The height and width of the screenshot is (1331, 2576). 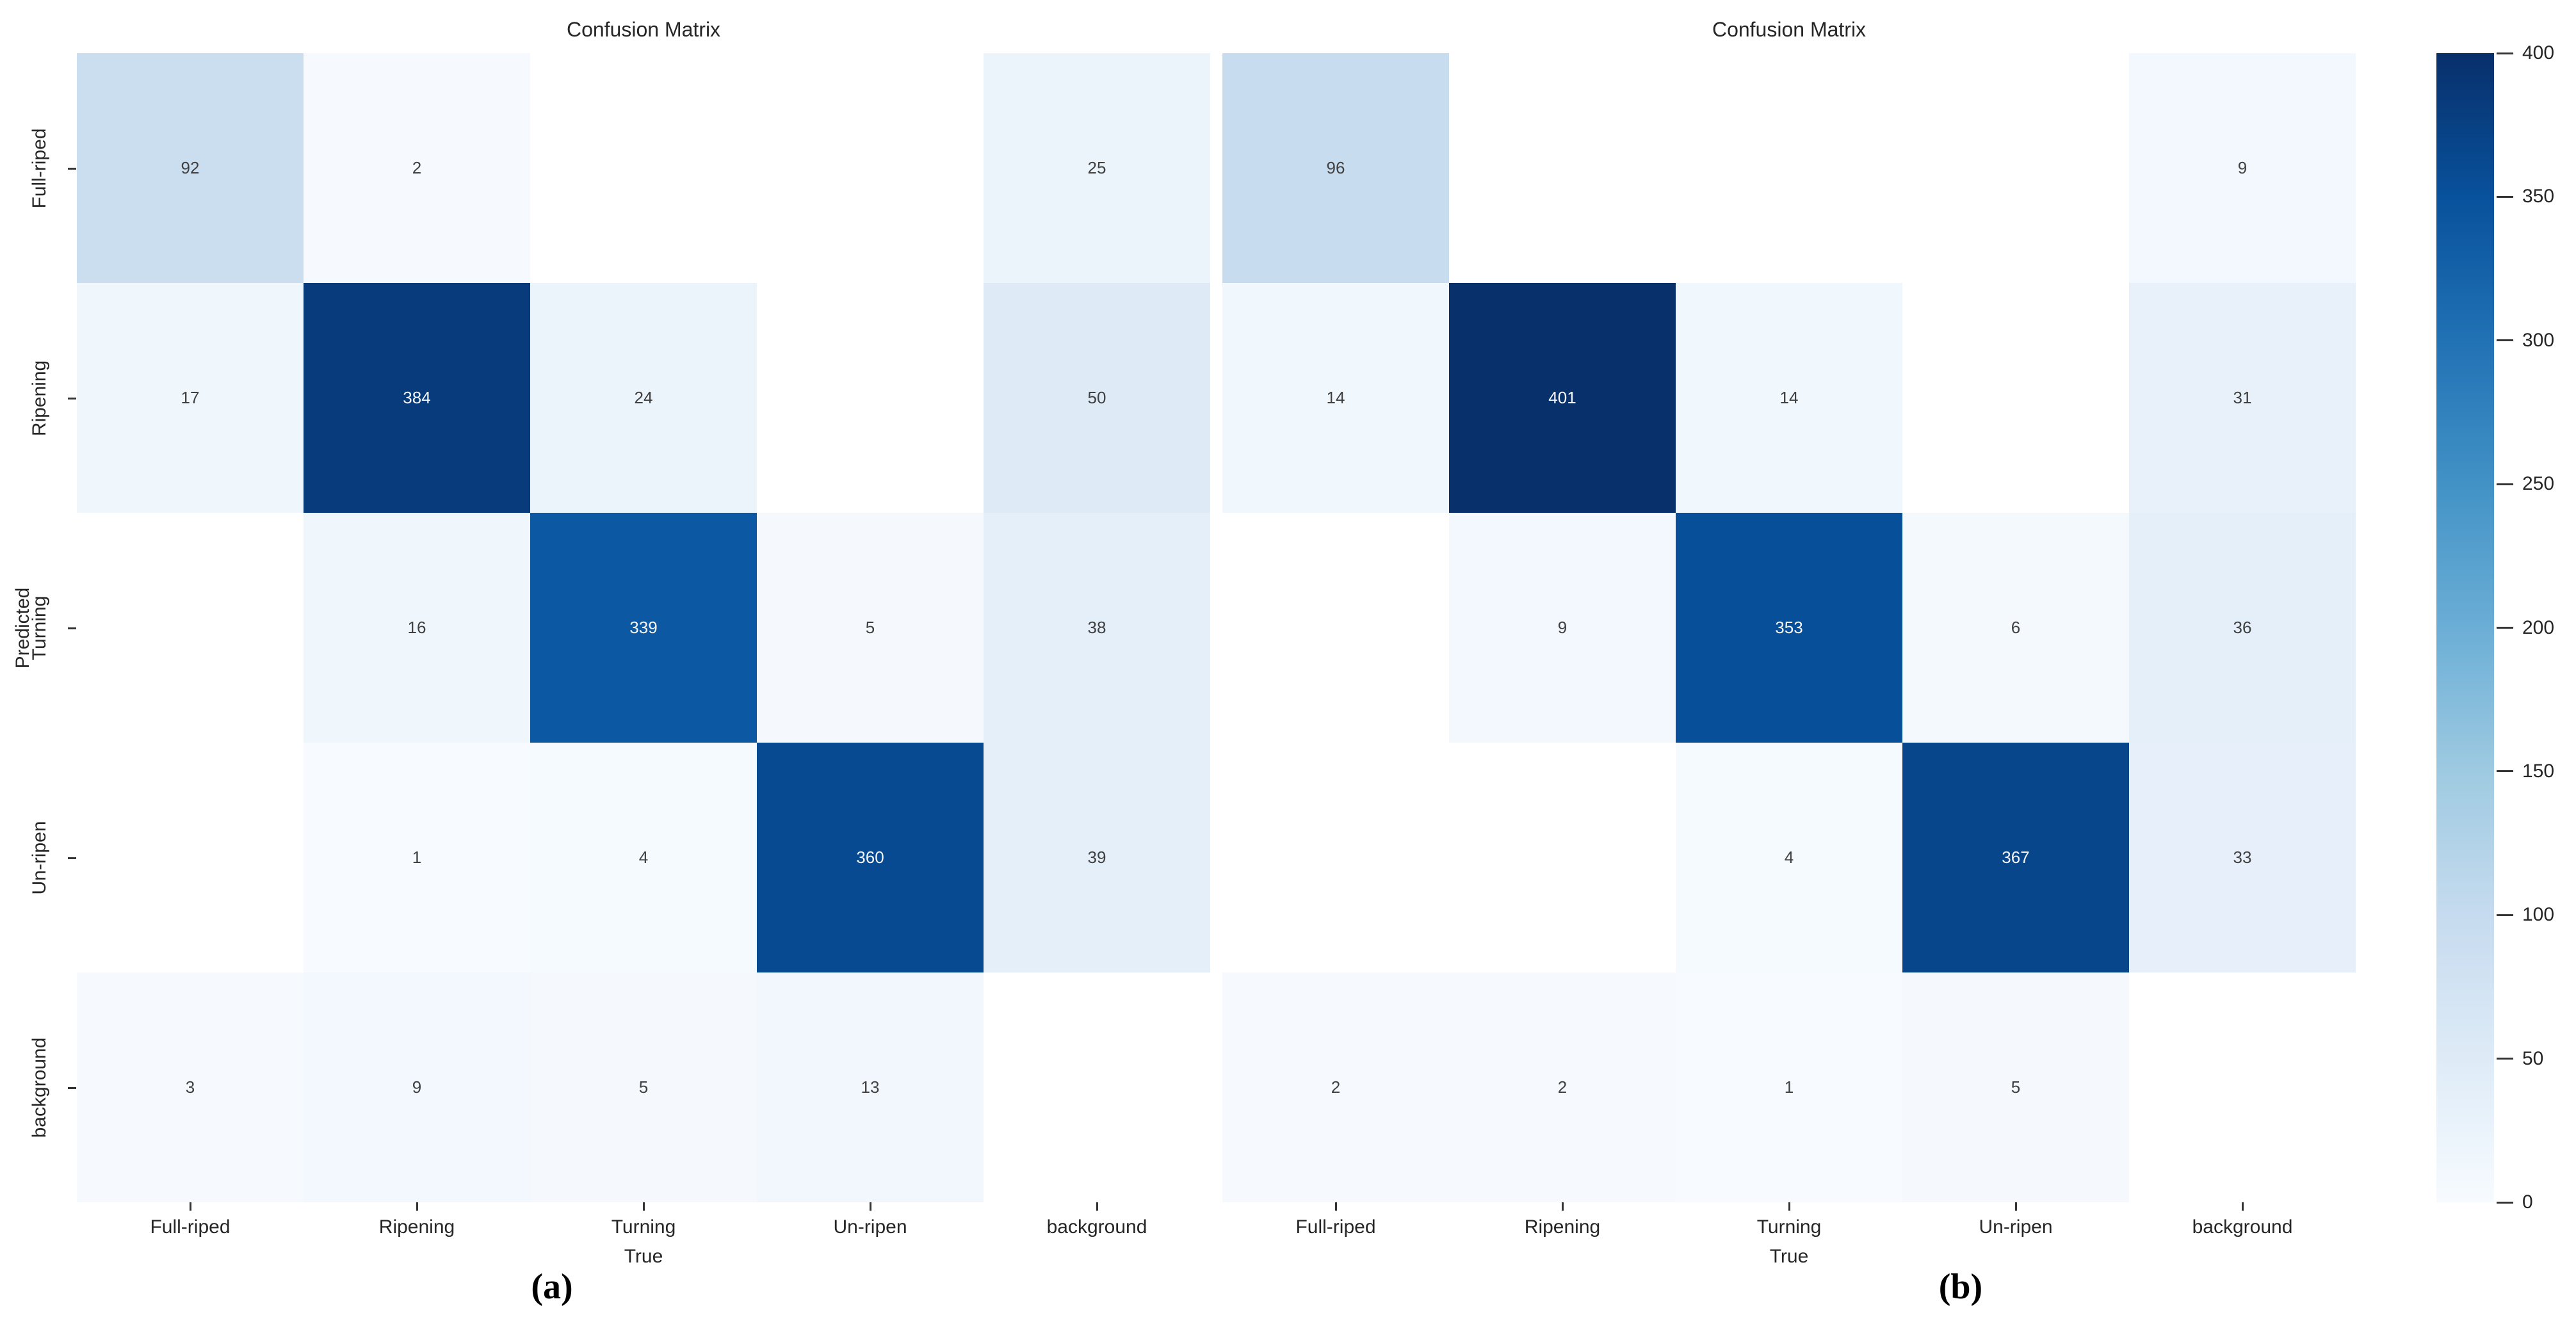 I want to click on y-tick-label-Un-ripen: Un-ripen, so click(x=39, y=857).